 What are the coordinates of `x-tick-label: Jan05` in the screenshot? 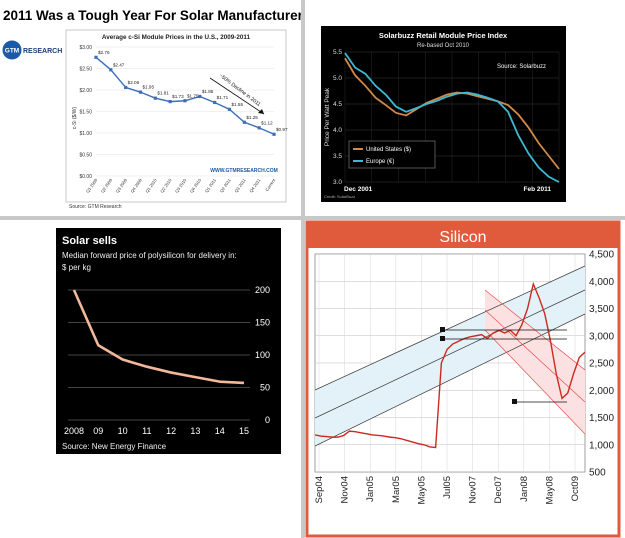 It's located at (370, 489).